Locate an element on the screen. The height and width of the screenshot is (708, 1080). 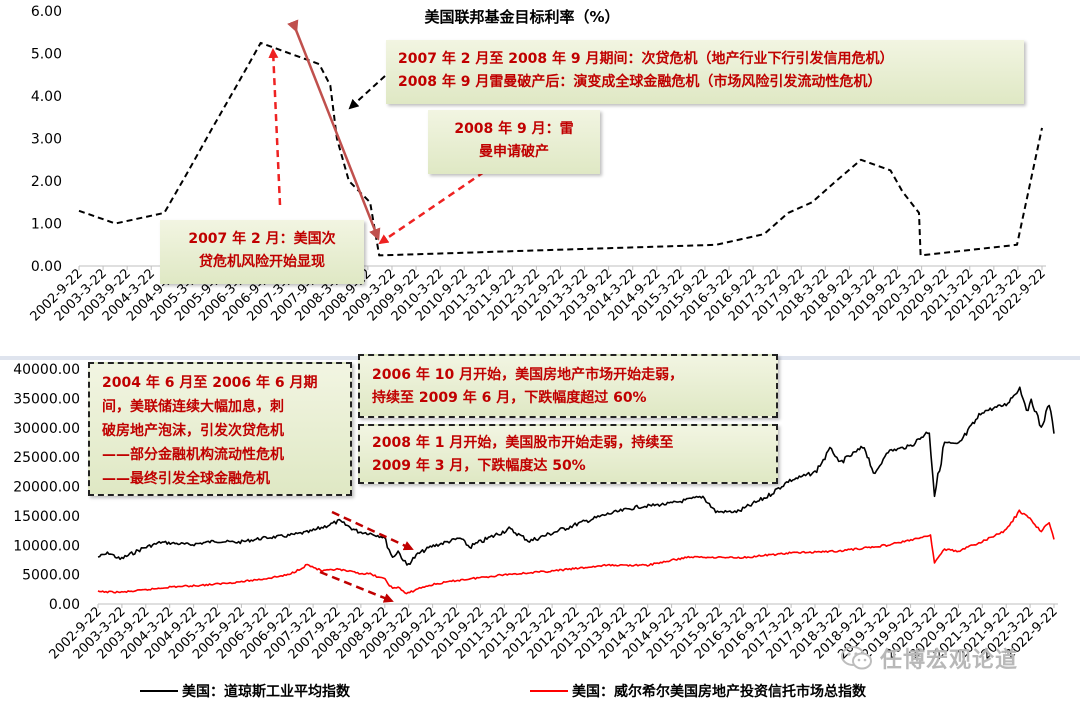
annotation-line: 2004 年 6 月至 2006 年 6 月期 is located at coordinates (210, 383).